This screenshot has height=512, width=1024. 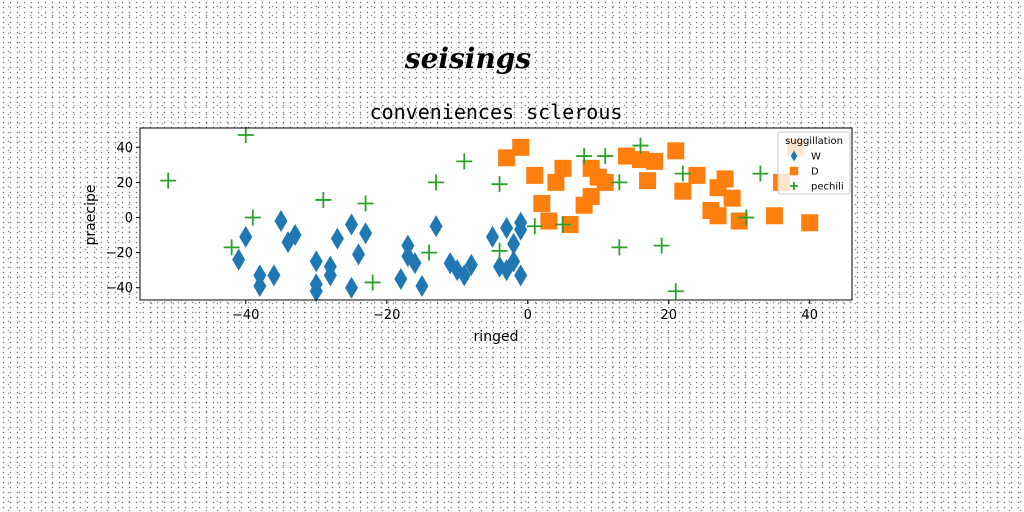 I want to click on x-tick-label: 0, so click(x=528, y=315).